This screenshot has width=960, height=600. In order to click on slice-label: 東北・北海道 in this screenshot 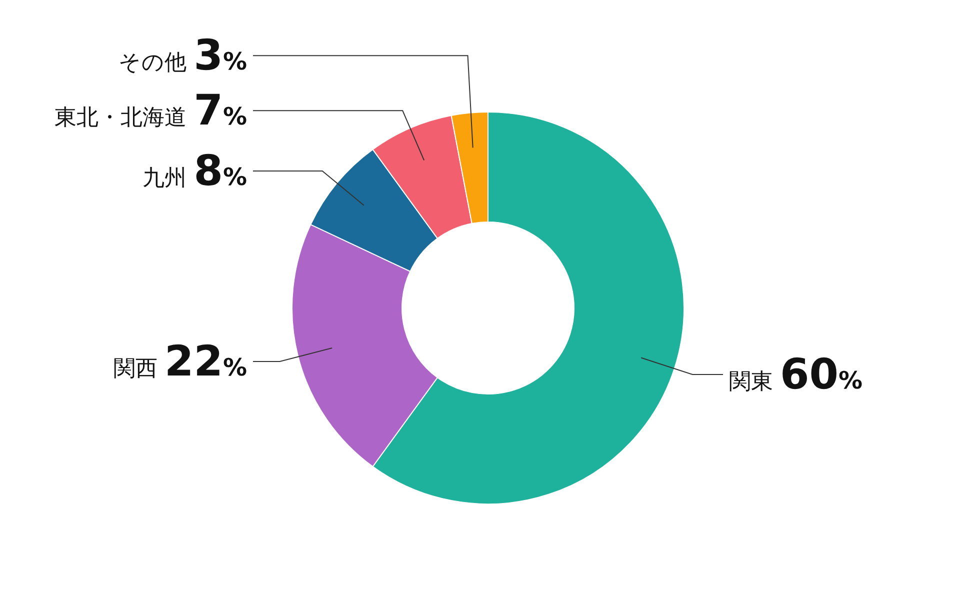, I will do `click(124, 118)`.